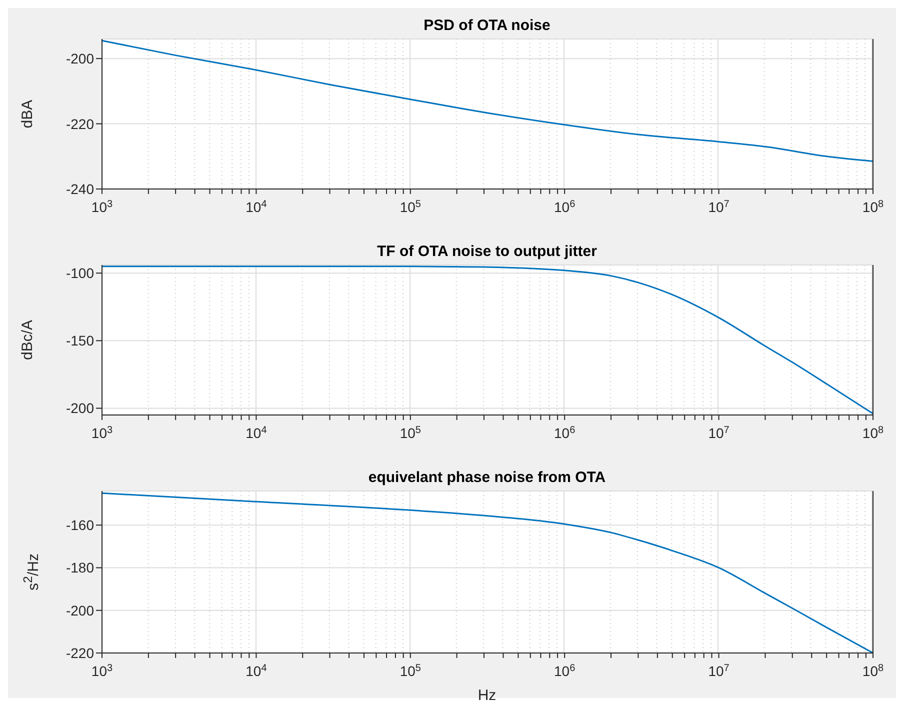 The image size is (904, 706). I want to click on y-tick-label: -240, so click(80, 188).